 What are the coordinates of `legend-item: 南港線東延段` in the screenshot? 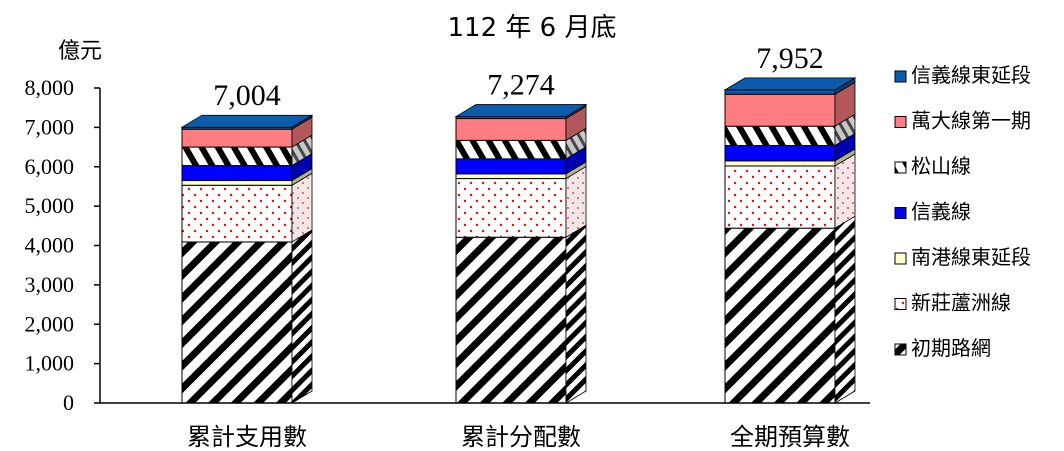 It's located at (962, 257).